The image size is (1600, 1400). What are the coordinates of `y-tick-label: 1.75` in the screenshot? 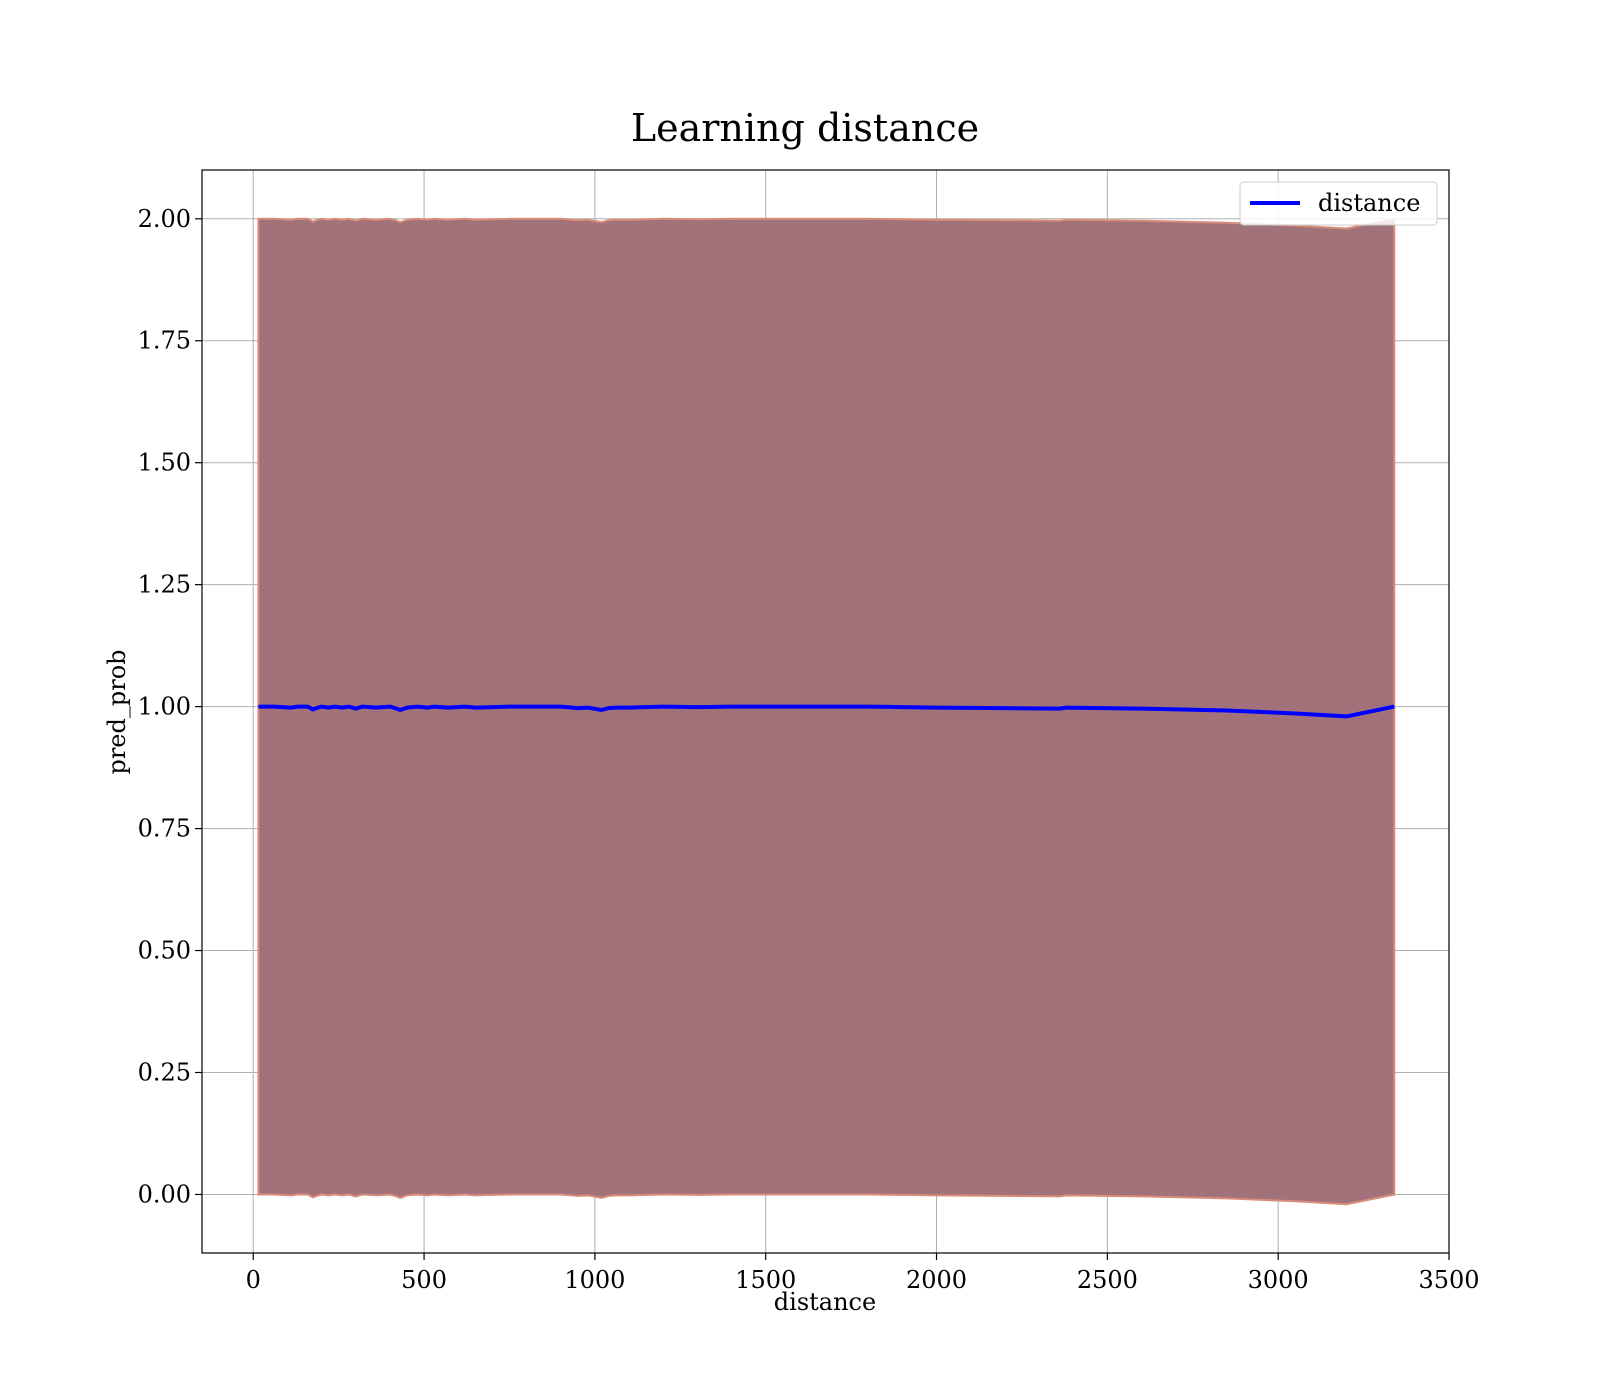 It's located at (164, 341).